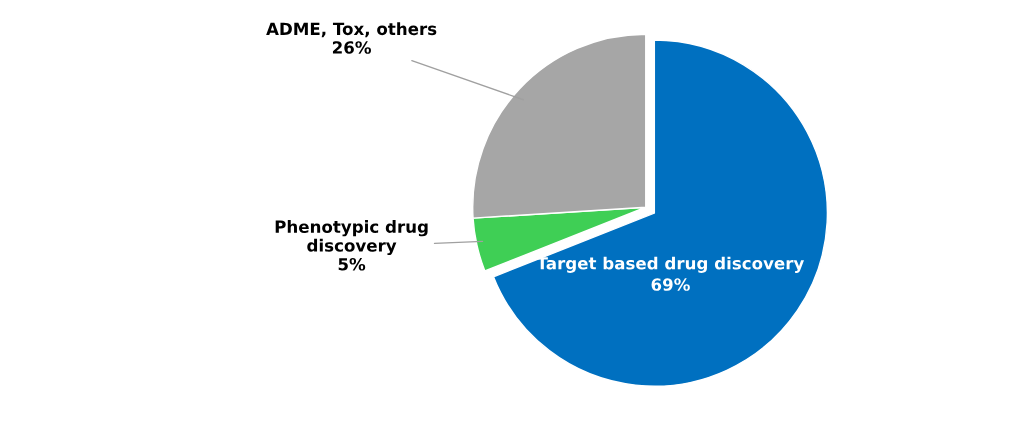 The height and width of the screenshot is (423, 1009). Describe the element at coordinates (670, 264) in the screenshot. I see `slice-label: Target based drug discovery` at that location.